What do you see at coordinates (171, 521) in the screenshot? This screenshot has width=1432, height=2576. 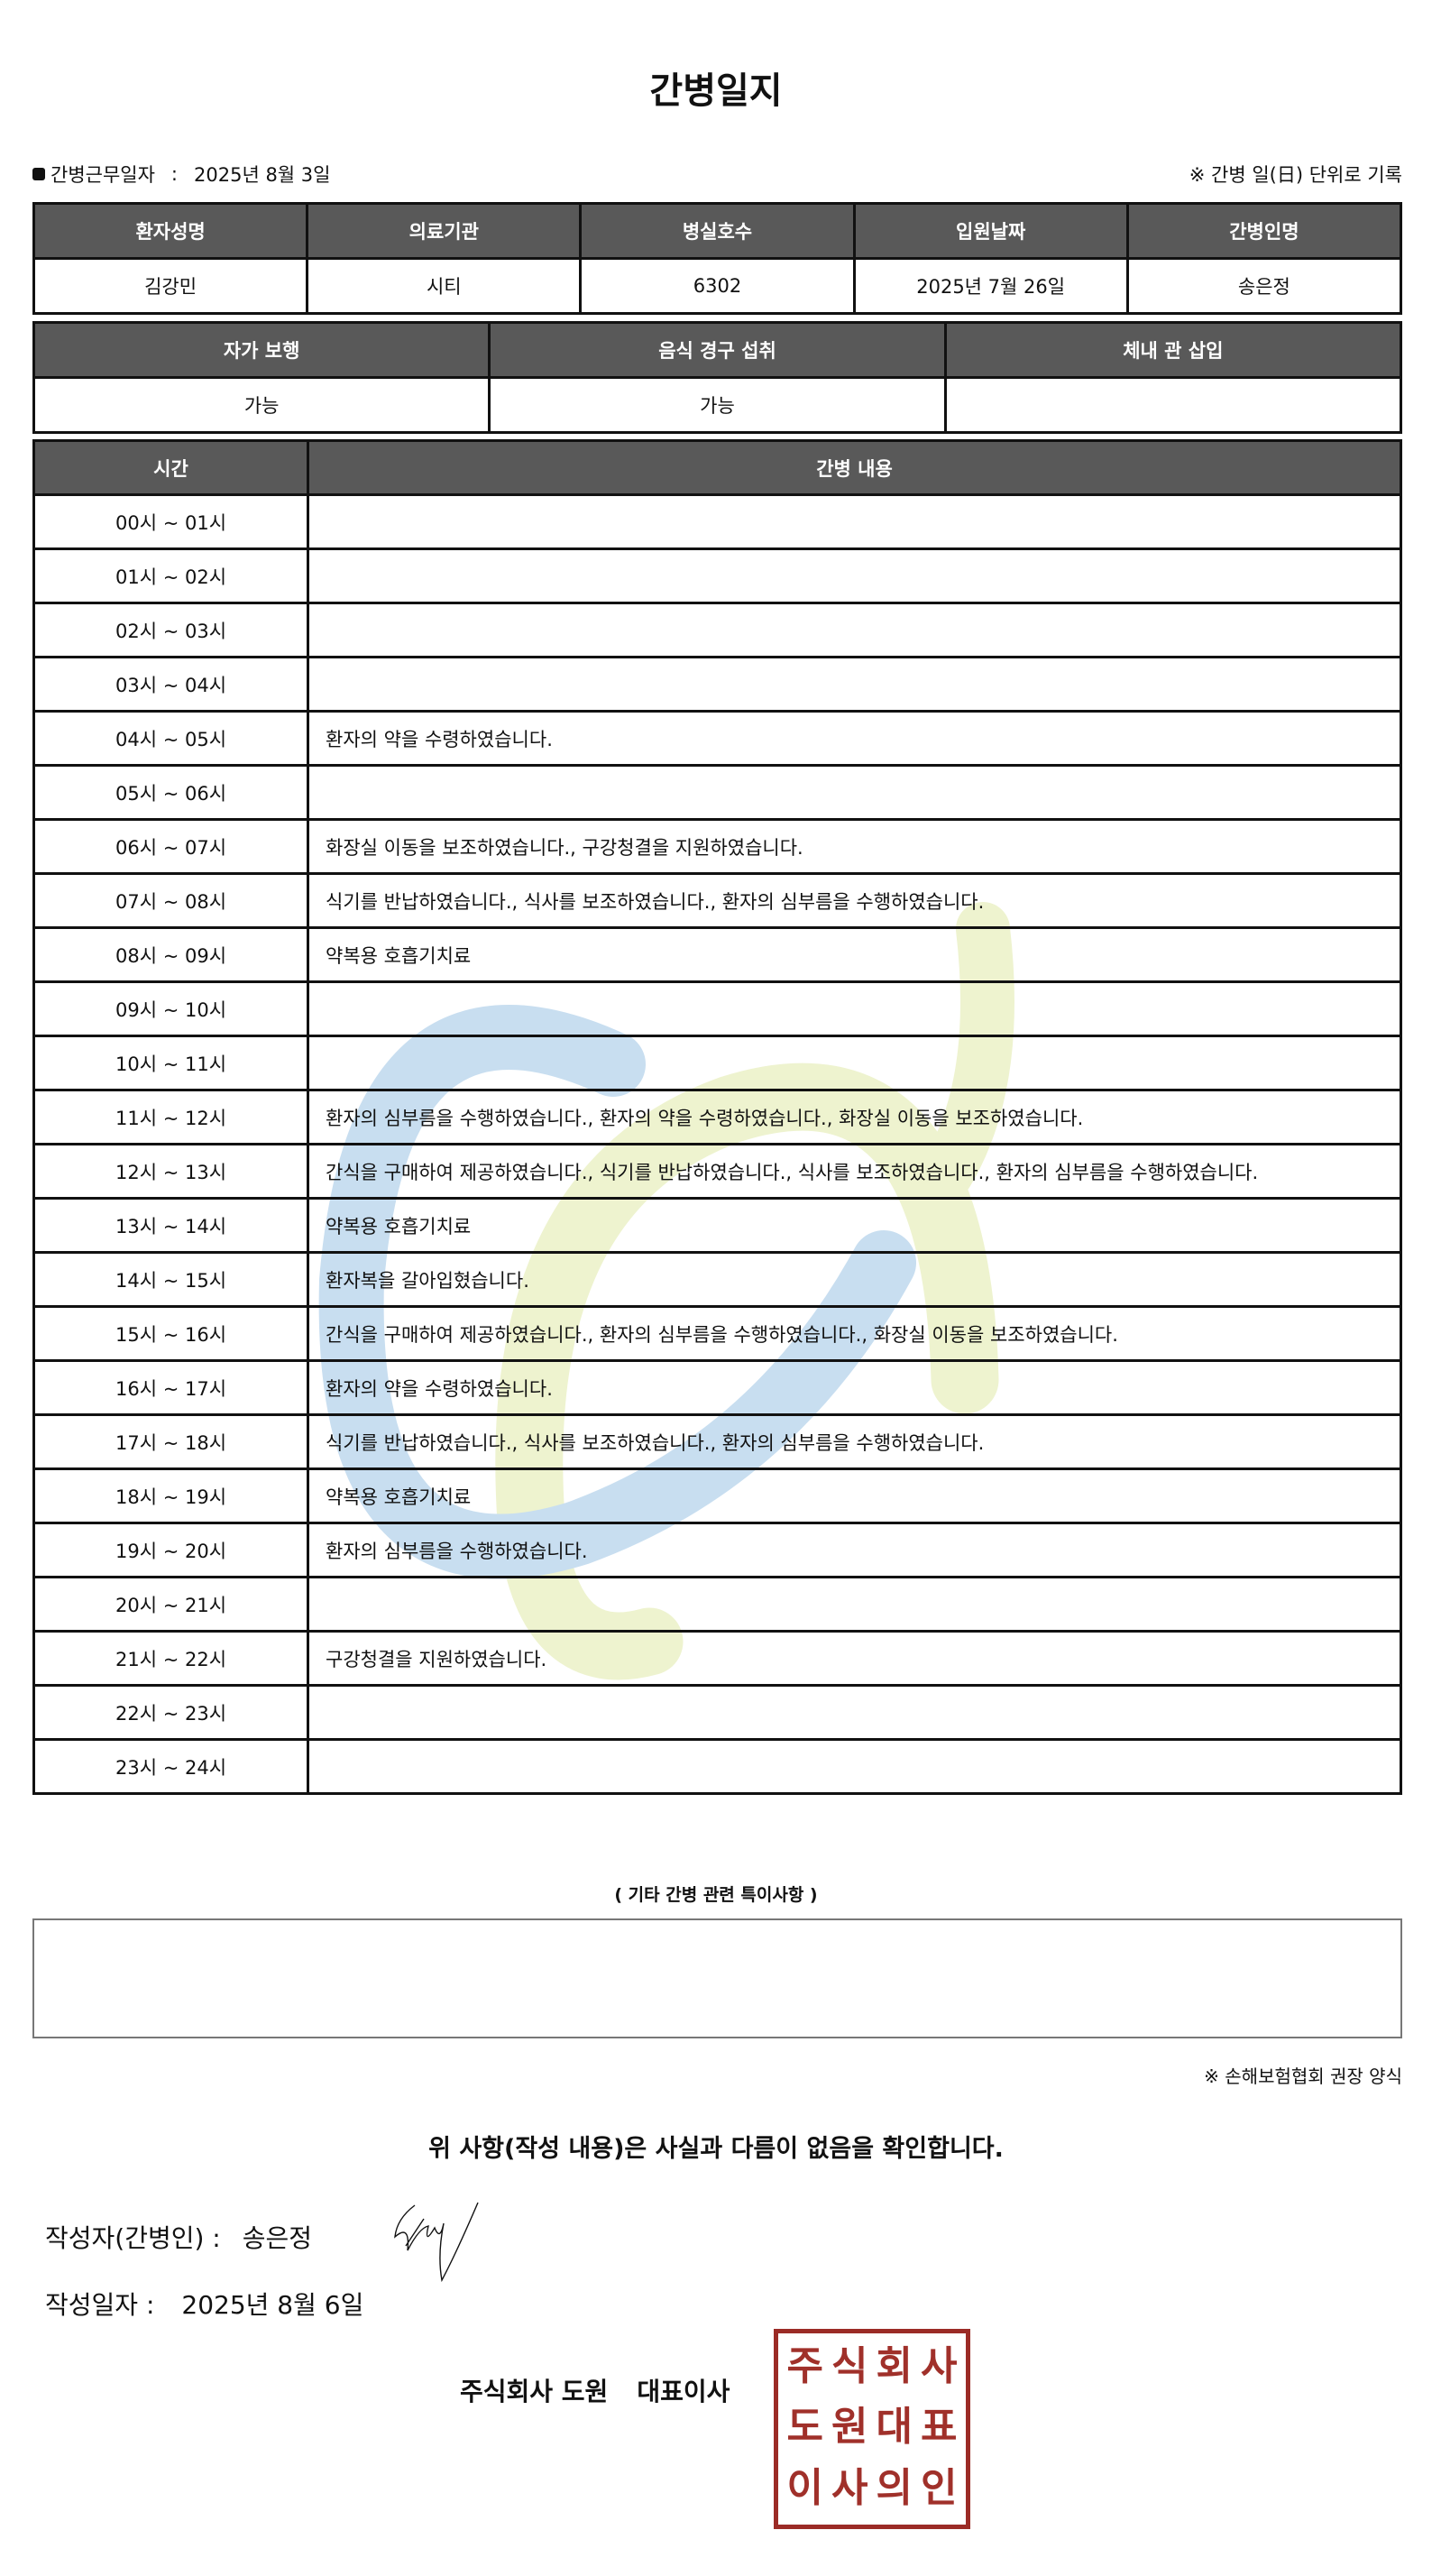 I see `time-slot: 00시 ~ 01시` at bounding box center [171, 521].